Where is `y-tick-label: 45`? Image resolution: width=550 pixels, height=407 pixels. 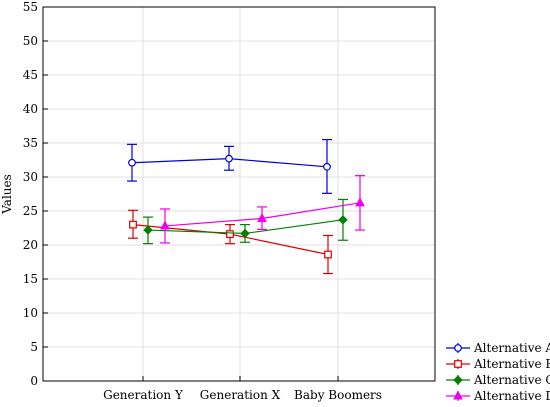 y-tick-label: 45 is located at coordinates (30, 75).